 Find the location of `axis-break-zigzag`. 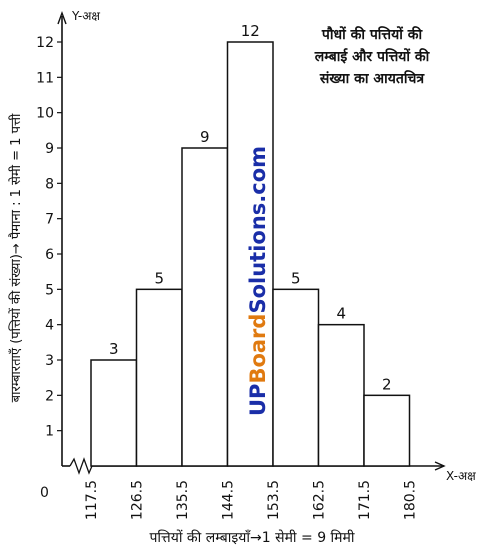

axis-break-zigzag is located at coordinates (81, 466).